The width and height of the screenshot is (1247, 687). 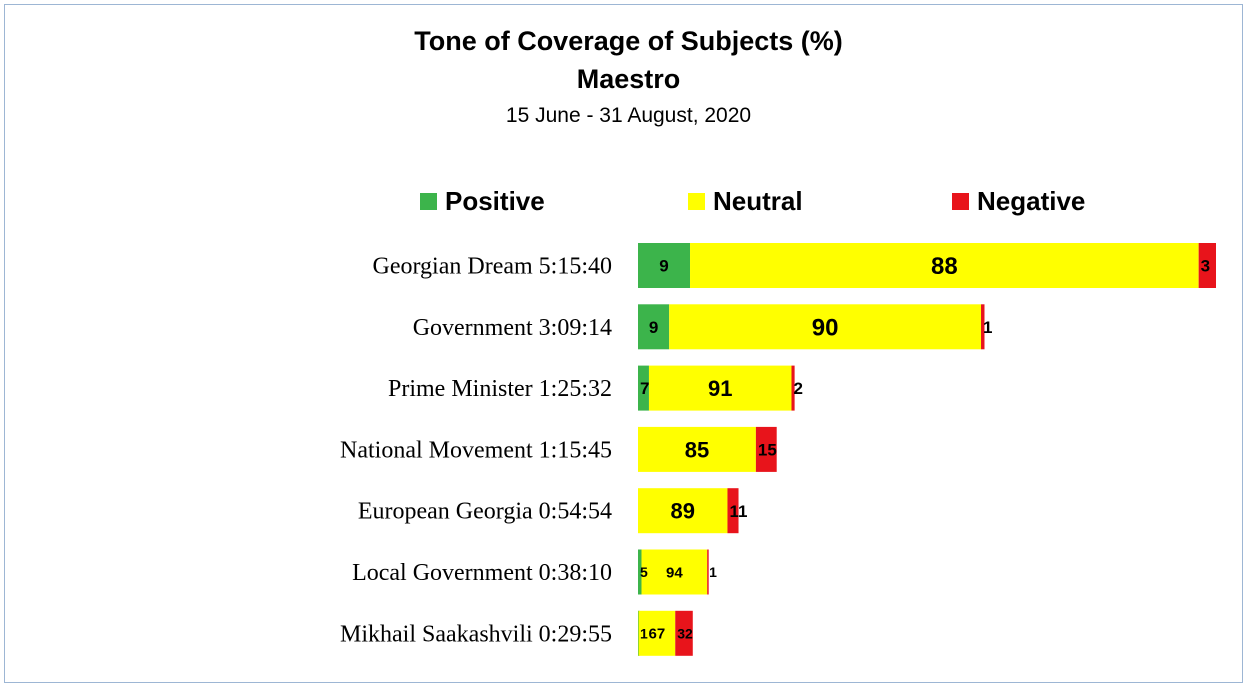 What do you see at coordinates (644, 572) in the screenshot?
I see `data-label-positive: 5` at bounding box center [644, 572].